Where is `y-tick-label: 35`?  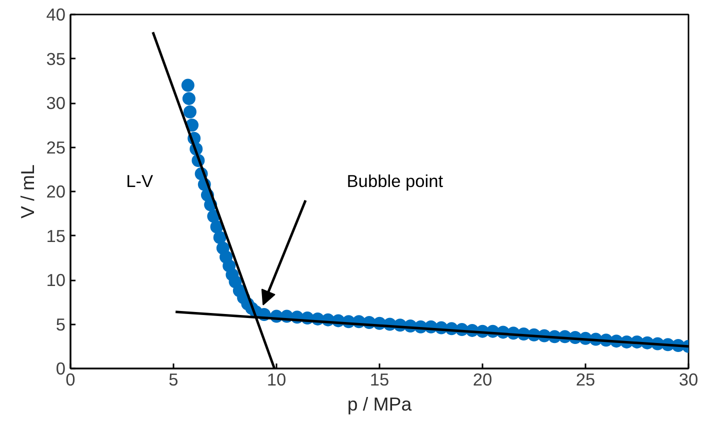 y-tick-label: 35 is located at coordinates (56, 58).